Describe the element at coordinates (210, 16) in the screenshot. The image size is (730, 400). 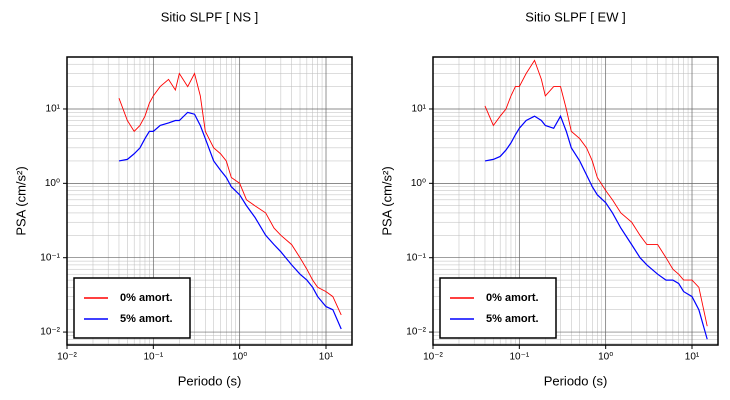
I see `chart-title: Sitio SLPF [ NS ]` at that location.